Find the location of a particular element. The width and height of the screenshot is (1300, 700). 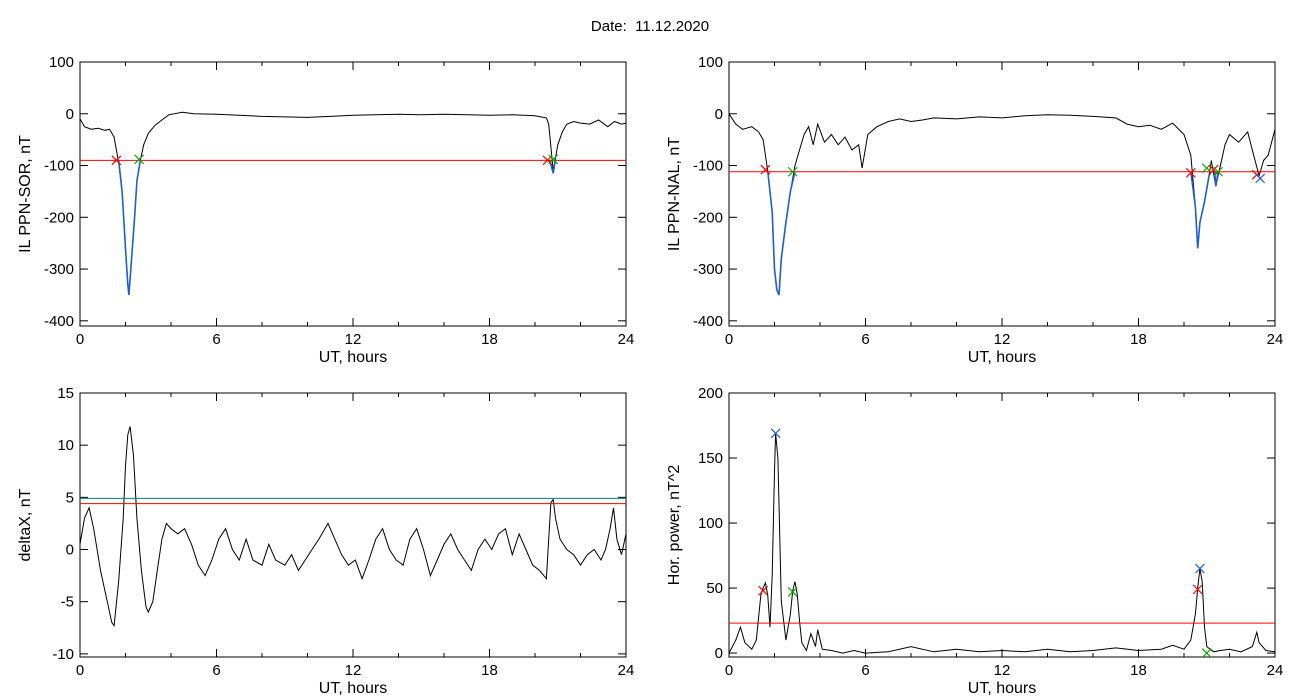

y-tick-label: -10 is located at coordinates (63, 654).